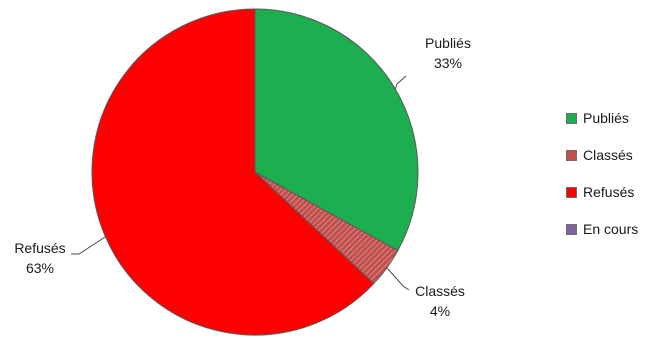 Image resolution: width=652 pixels, height=340 pixels. What do you see at coordinates (606, 118) in the screenshot?
I see `legend-label-publies: Publiés` at bounding box center [606, 118].